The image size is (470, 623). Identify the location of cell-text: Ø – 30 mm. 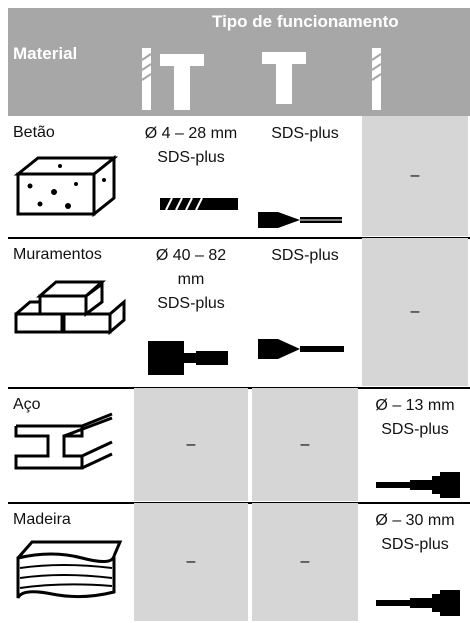
(415, 520).